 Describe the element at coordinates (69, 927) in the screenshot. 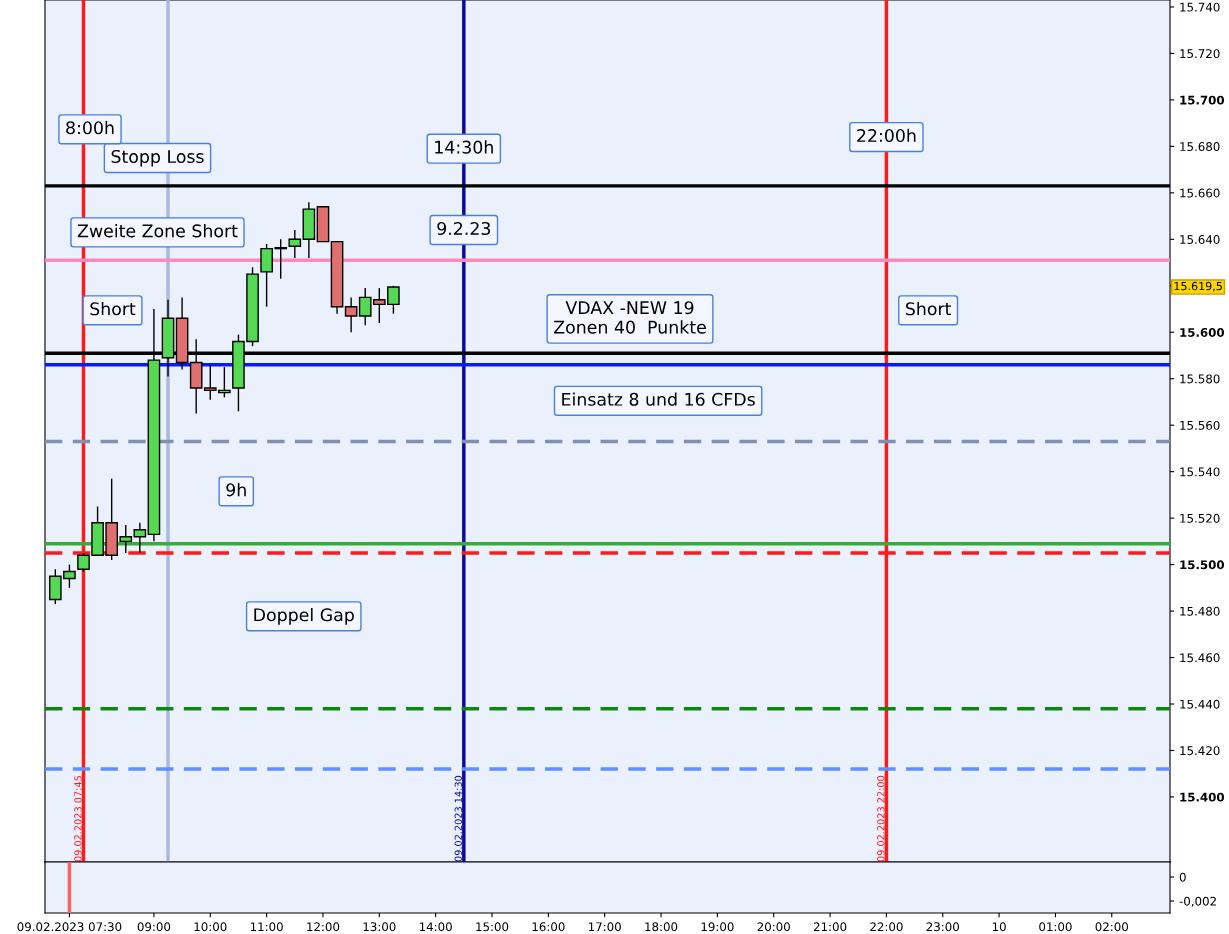

I see `x-tick-label: 09.02.2023 07:30` at that location.